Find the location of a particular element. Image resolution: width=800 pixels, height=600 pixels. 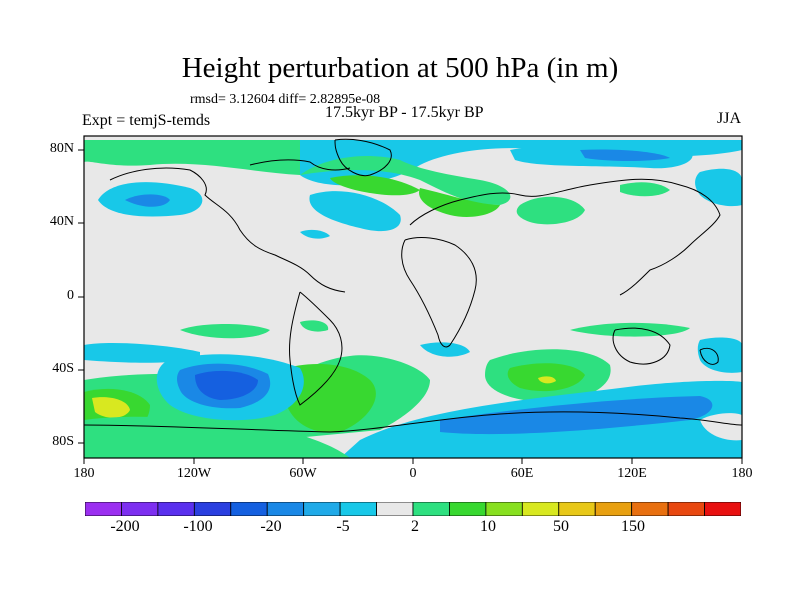

lat-label-40s: 40S is located at coordinates (63, 368).